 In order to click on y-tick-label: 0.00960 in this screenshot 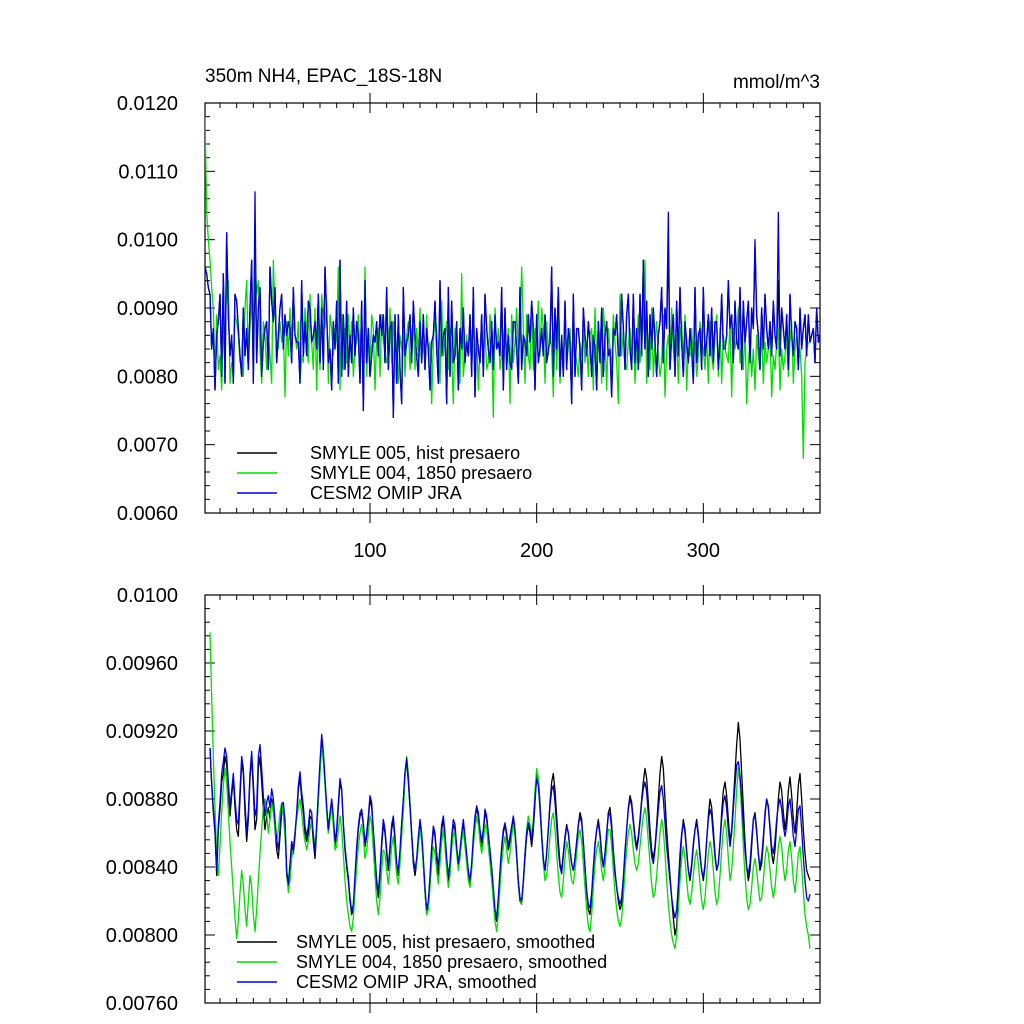, I will do `click(142, 664)`.